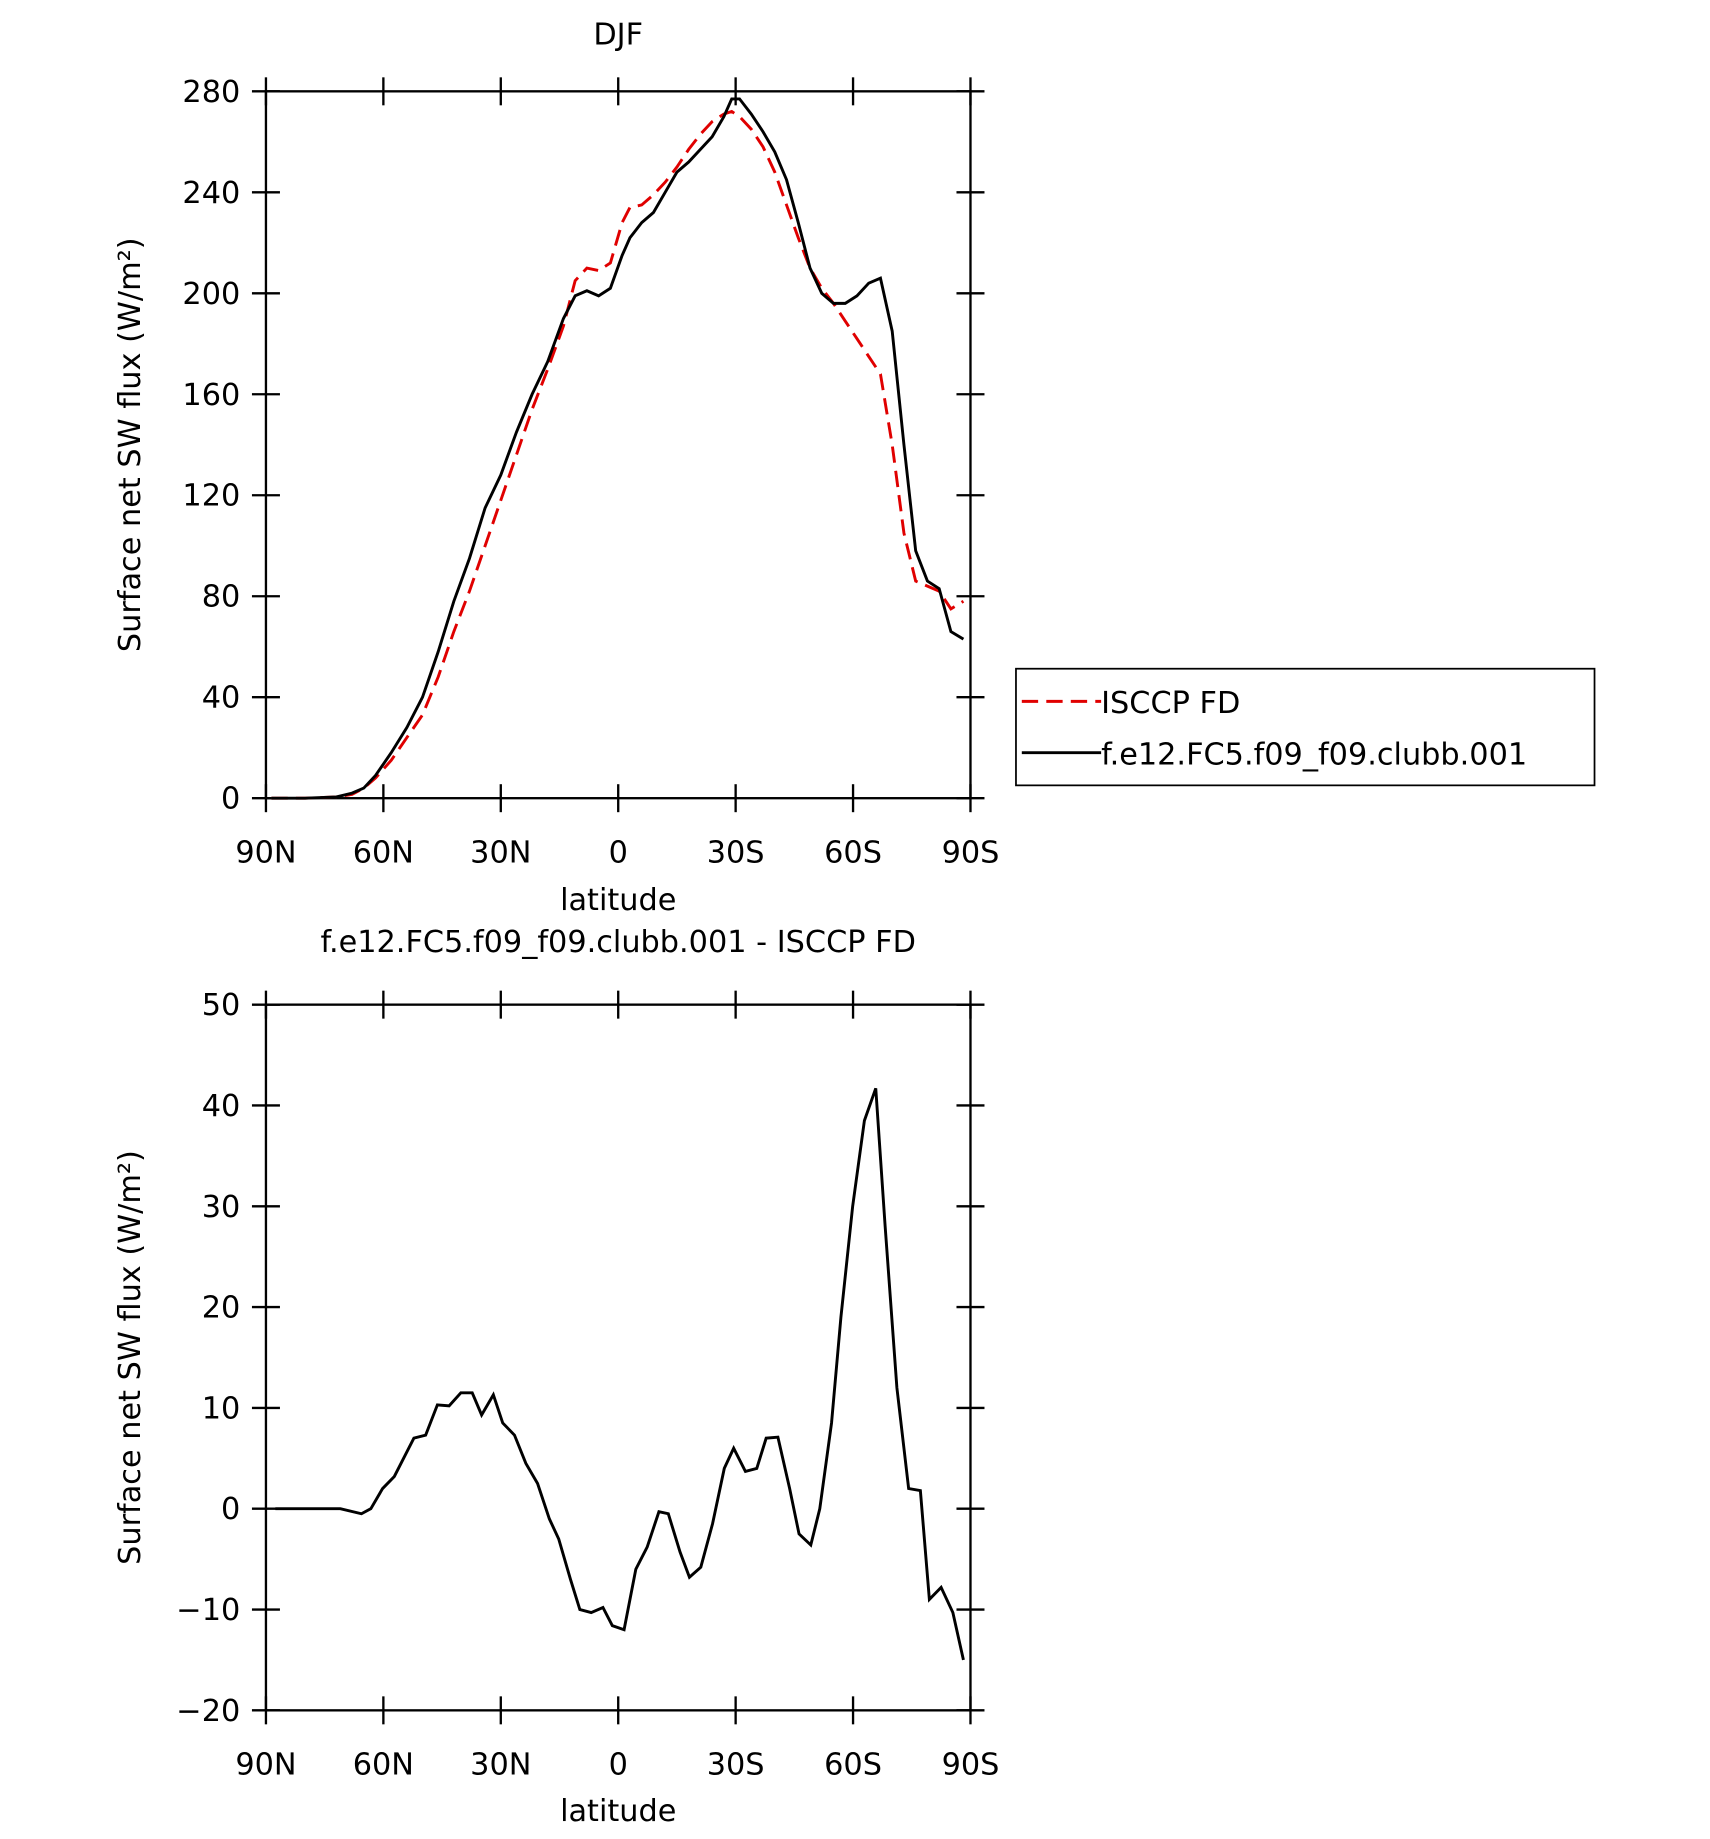 The height and width of the screenshot is (1839, 1710). What do you see at coordinates (211, 294) in the screenshot?
I see `y-tick-label: 200` at bounding box center [211, 294].